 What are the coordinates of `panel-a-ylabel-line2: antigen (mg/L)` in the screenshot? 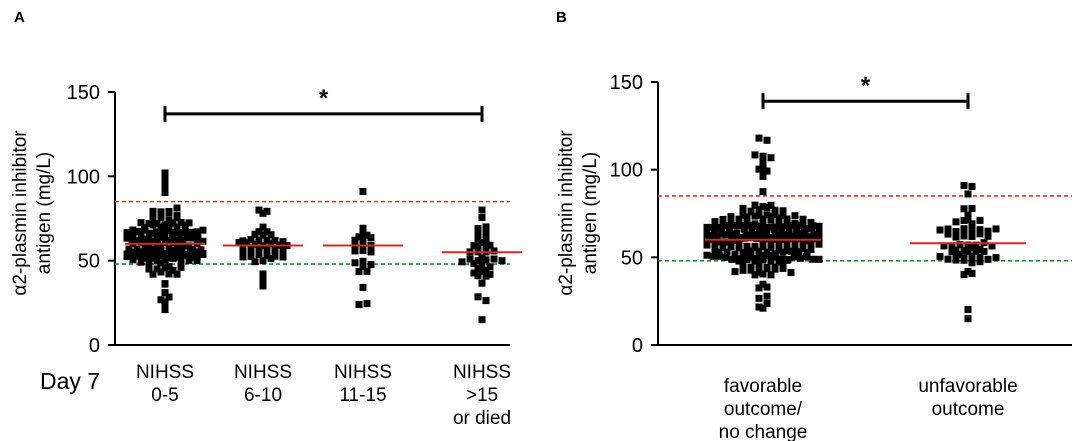 It's located at (44, 213).